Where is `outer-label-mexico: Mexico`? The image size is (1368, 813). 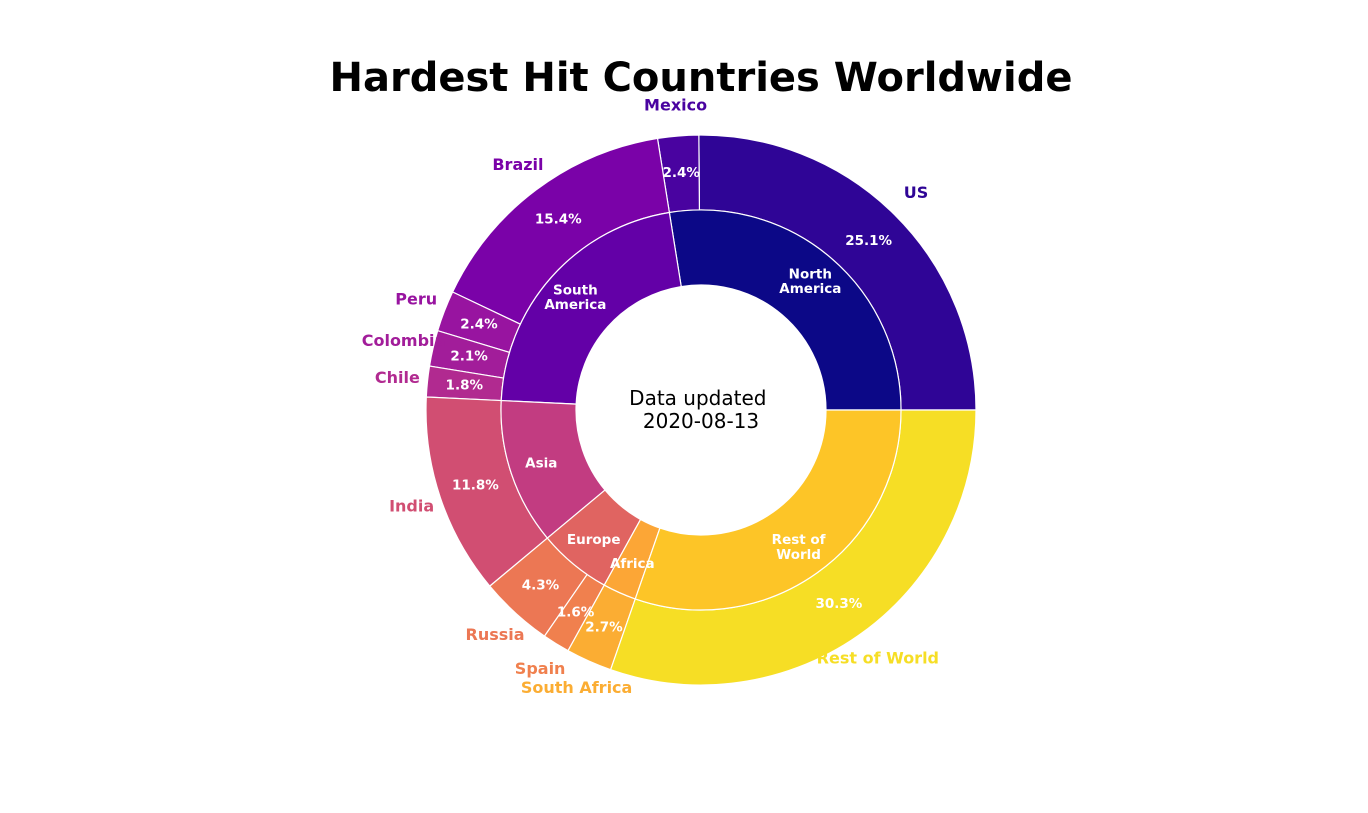 outer-label-mexico: Mexico is located at coordinates (675, 104).